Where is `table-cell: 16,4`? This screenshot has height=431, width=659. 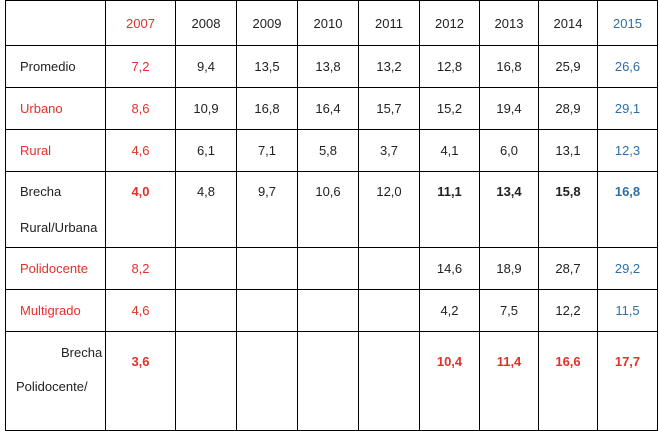
table-cell: 16,4 is located at coordinates (328, 108).